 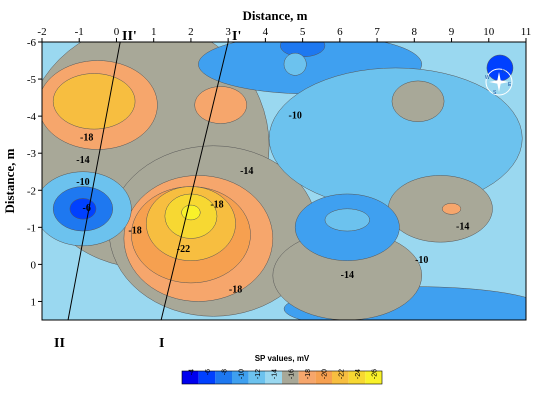 I want to click on compass-s: S, so click(x=495, y=93).